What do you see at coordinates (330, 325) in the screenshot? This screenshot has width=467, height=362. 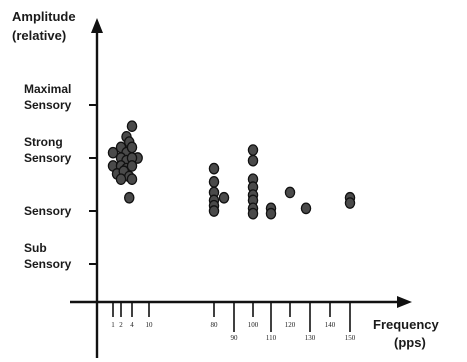 I see `x-tick-label-10: 140` at bounding box center [330, 325].